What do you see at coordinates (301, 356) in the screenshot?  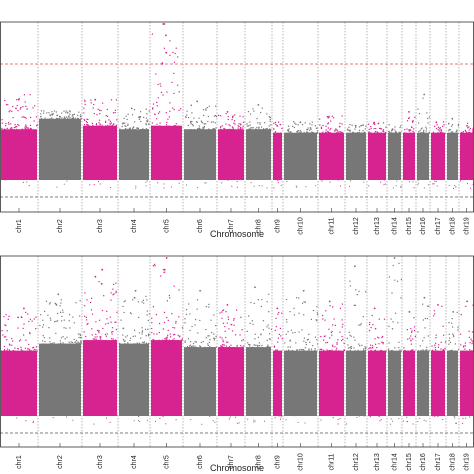 I see `chromosome-chr10` at bounding box center [301, 356].